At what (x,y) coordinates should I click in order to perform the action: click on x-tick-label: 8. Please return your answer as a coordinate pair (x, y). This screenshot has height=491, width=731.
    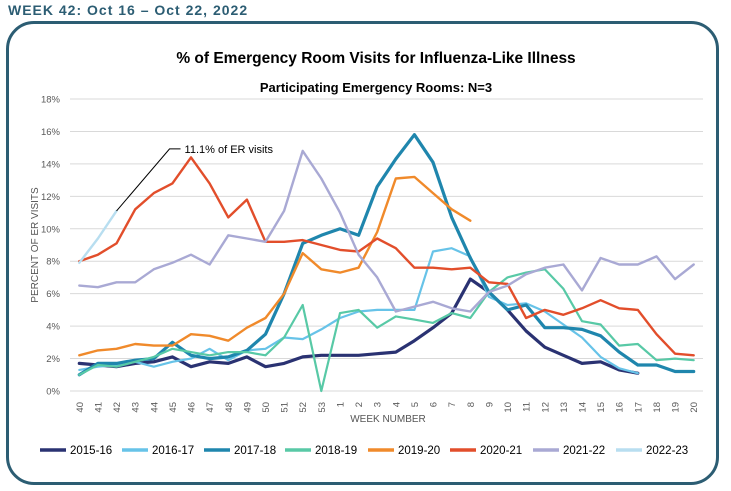
    Looking at the image, I should click on (471, 404).